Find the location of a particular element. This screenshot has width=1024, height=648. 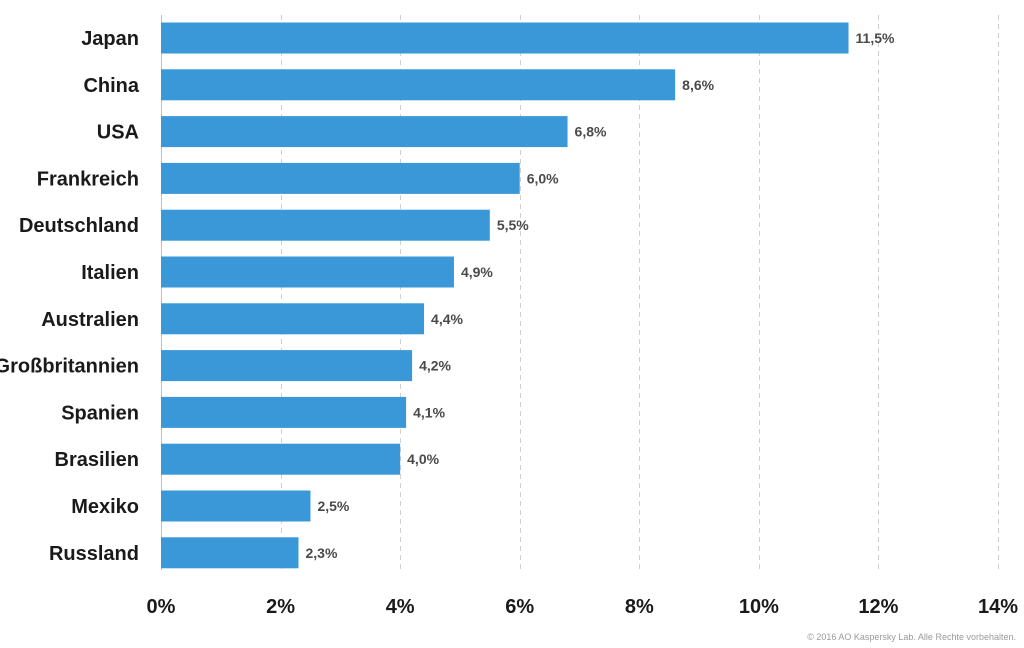

category-label: Italien is located at coordinates (110, 273).